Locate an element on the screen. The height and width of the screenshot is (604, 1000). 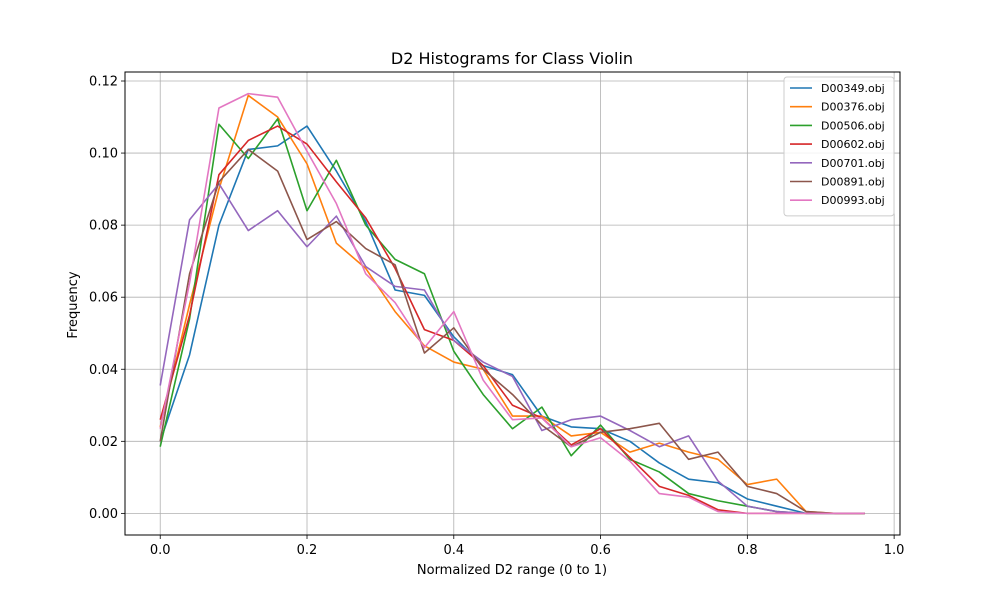
x-tick-label: 0.2 is located at coordinates (307, 550).